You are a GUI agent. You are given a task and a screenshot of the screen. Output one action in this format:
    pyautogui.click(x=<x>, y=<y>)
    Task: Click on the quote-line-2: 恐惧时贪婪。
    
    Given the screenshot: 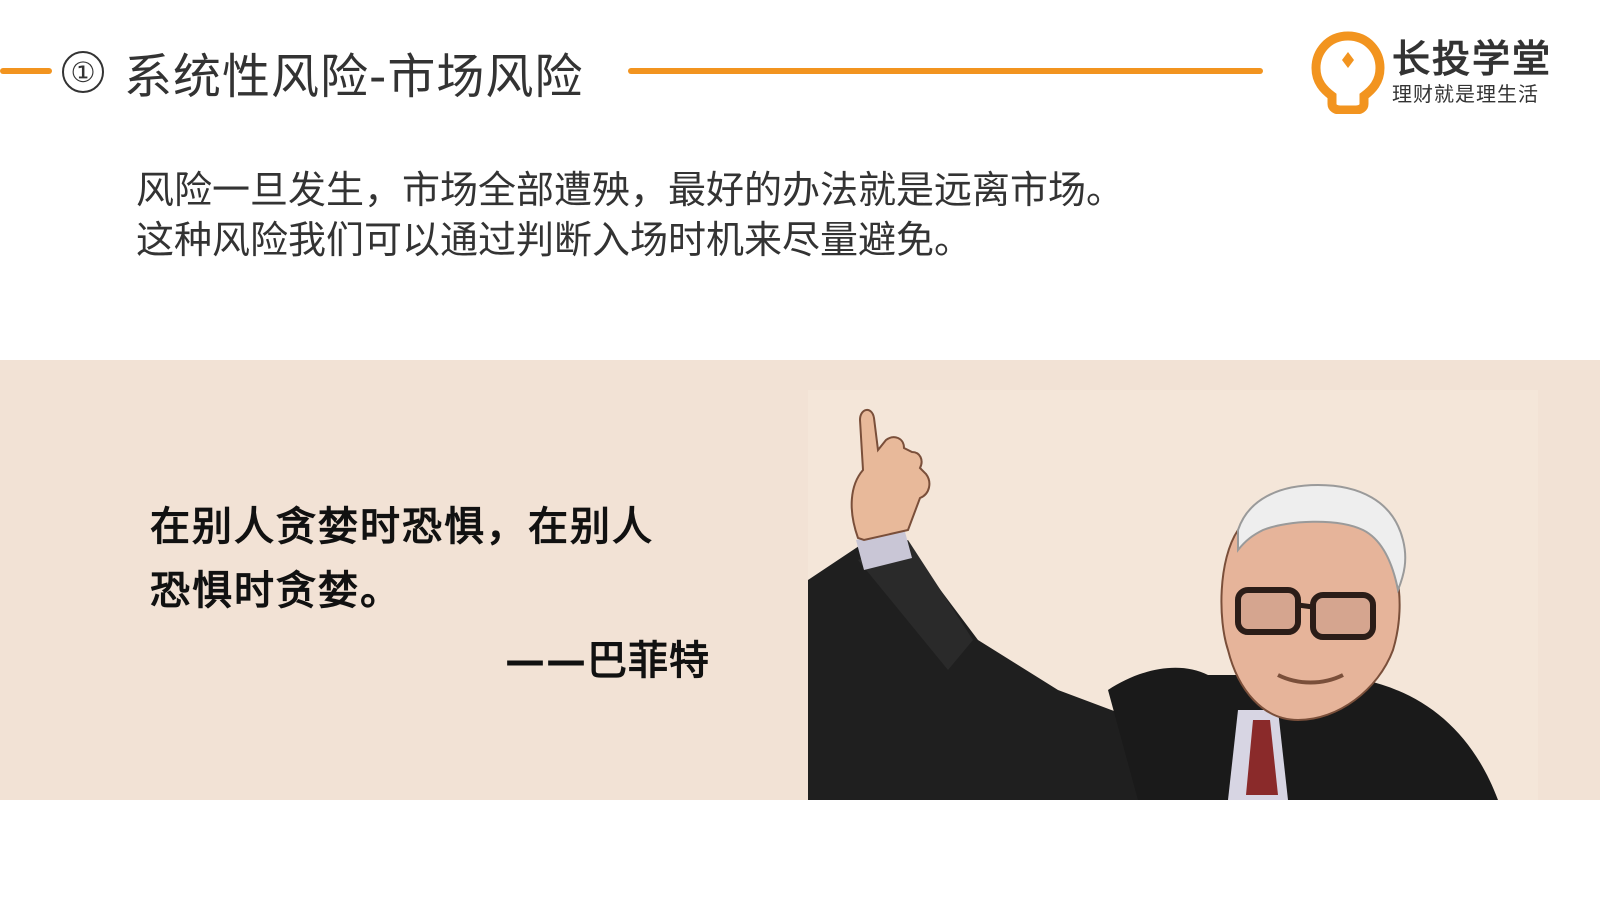 What is the action you would take?
    pyautogui.click(x=276, y=591)
    